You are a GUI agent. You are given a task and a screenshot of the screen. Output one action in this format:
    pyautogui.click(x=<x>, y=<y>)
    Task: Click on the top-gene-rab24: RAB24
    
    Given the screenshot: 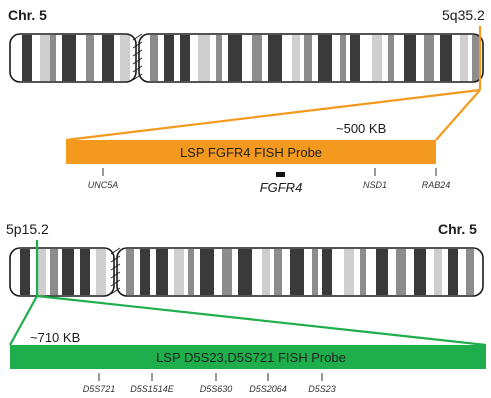 What is the action you would take?
    pyautogui.click(x=436, y=185)
    